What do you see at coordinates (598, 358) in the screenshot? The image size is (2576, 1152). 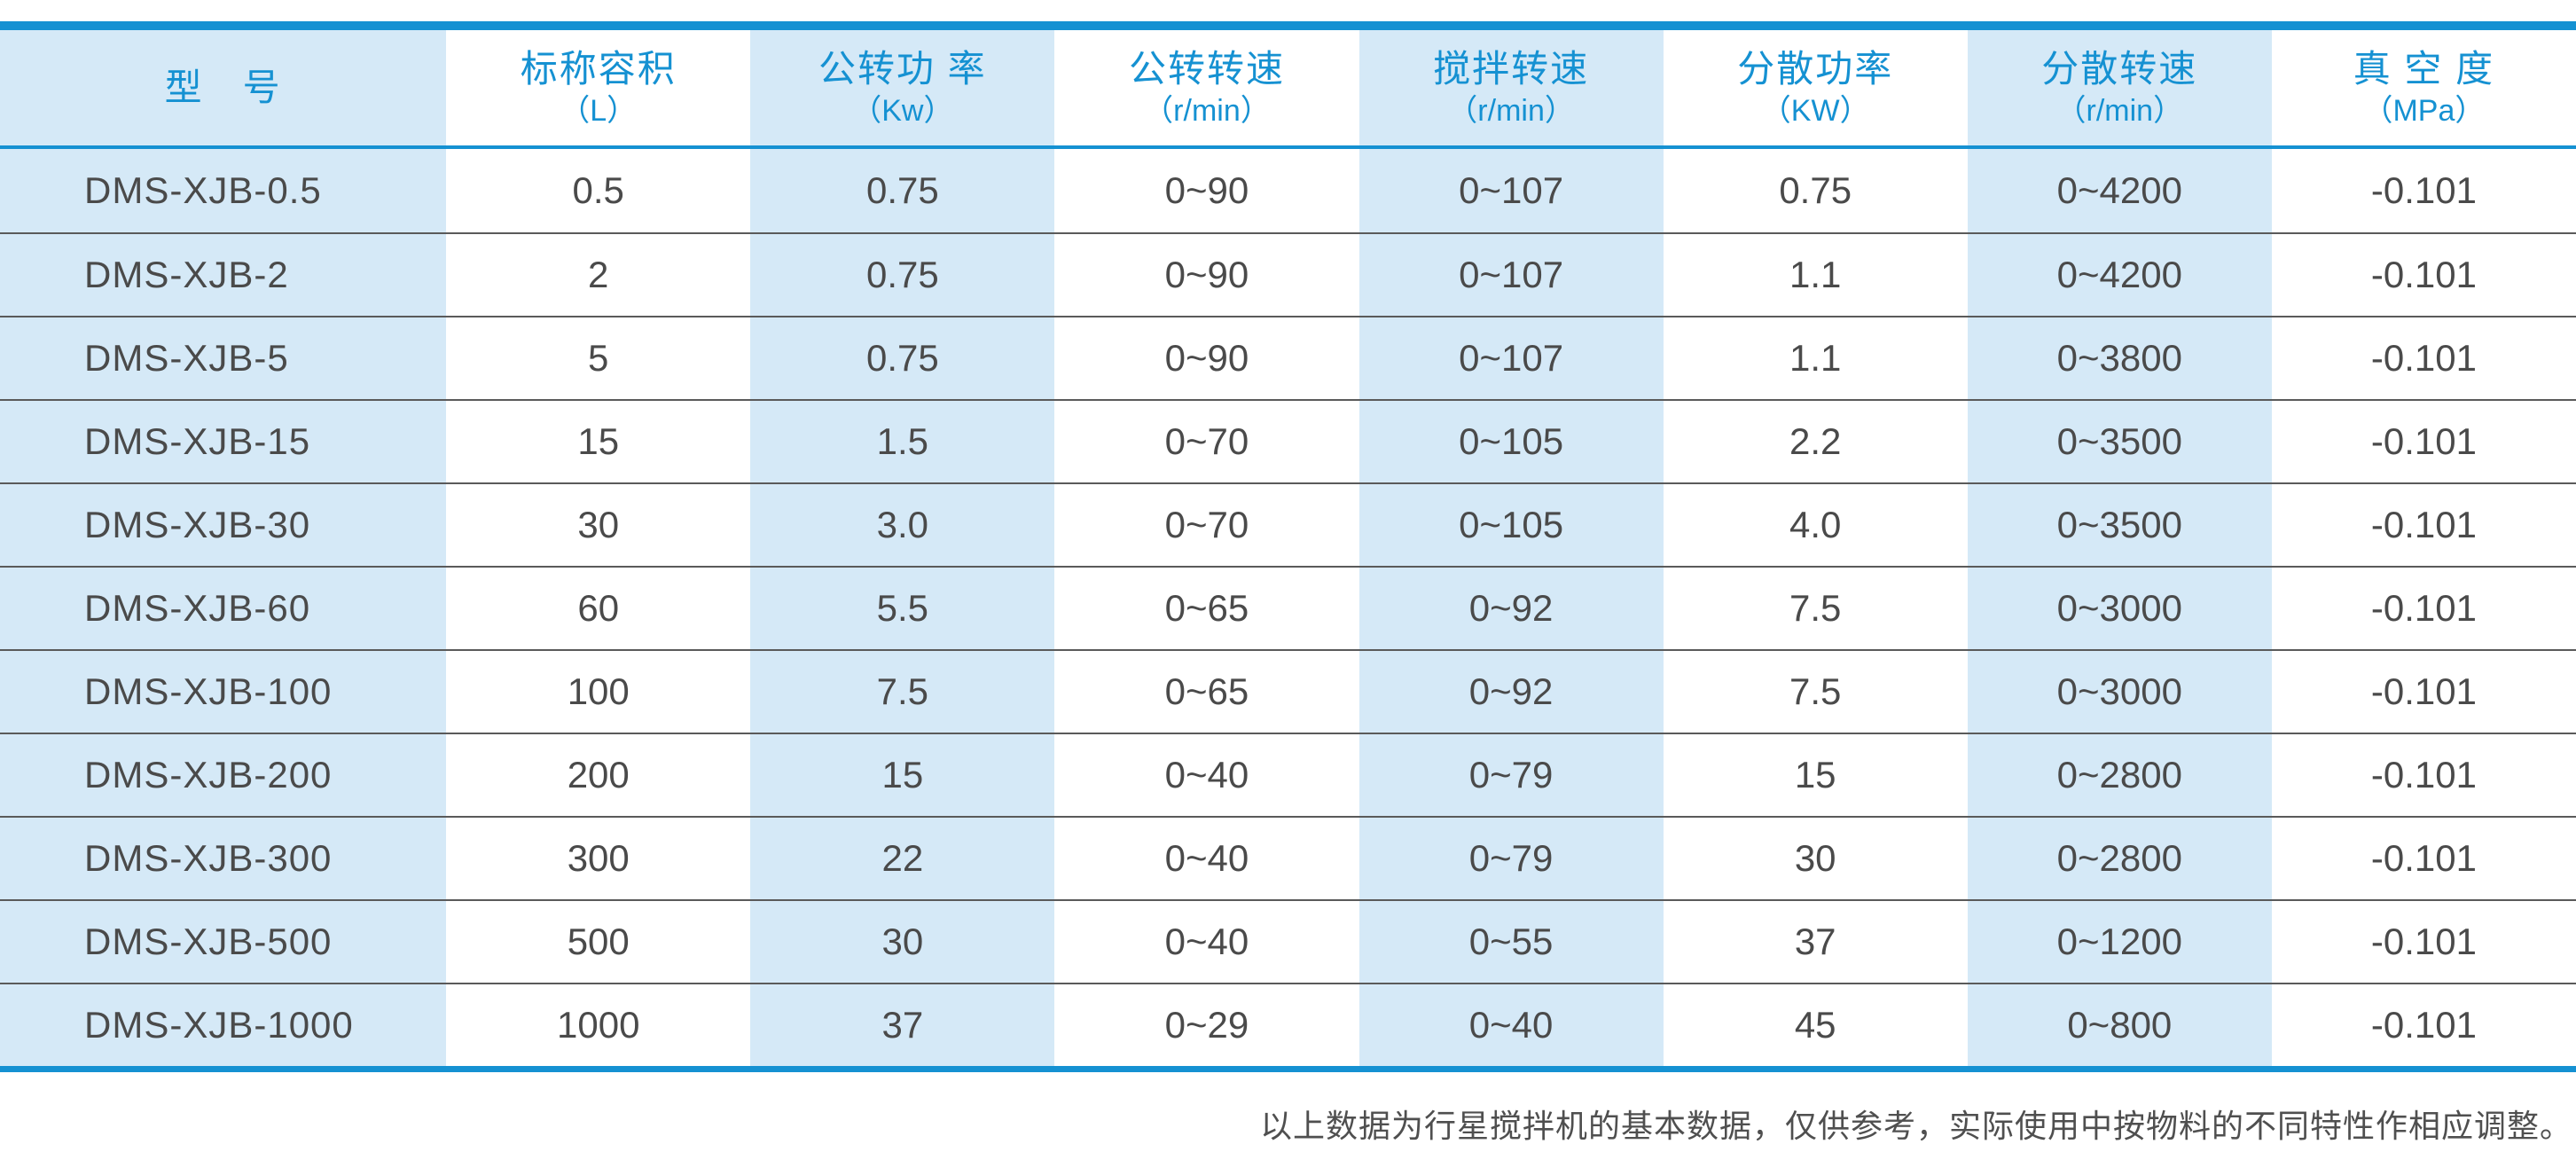 I see `value-cell: 5` at bounding box center [598, 358].